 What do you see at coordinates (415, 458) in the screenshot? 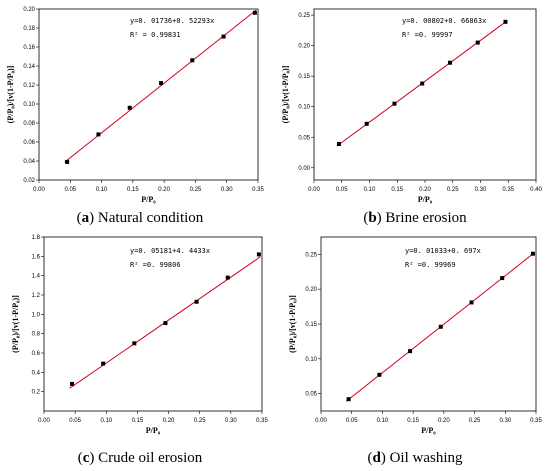
I see `panel-caption: (d) Oil washing` at bounding box center [415, 458].